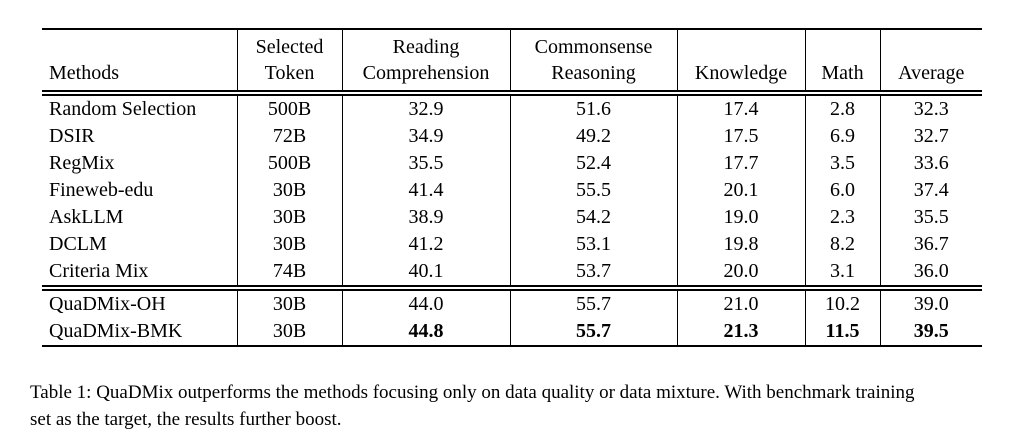 The image size is (1024, 440). What do you see at coordinates (931, 163) in the screenshot?
I see `cell-average: 33.6` at bounding box center [931, 163].